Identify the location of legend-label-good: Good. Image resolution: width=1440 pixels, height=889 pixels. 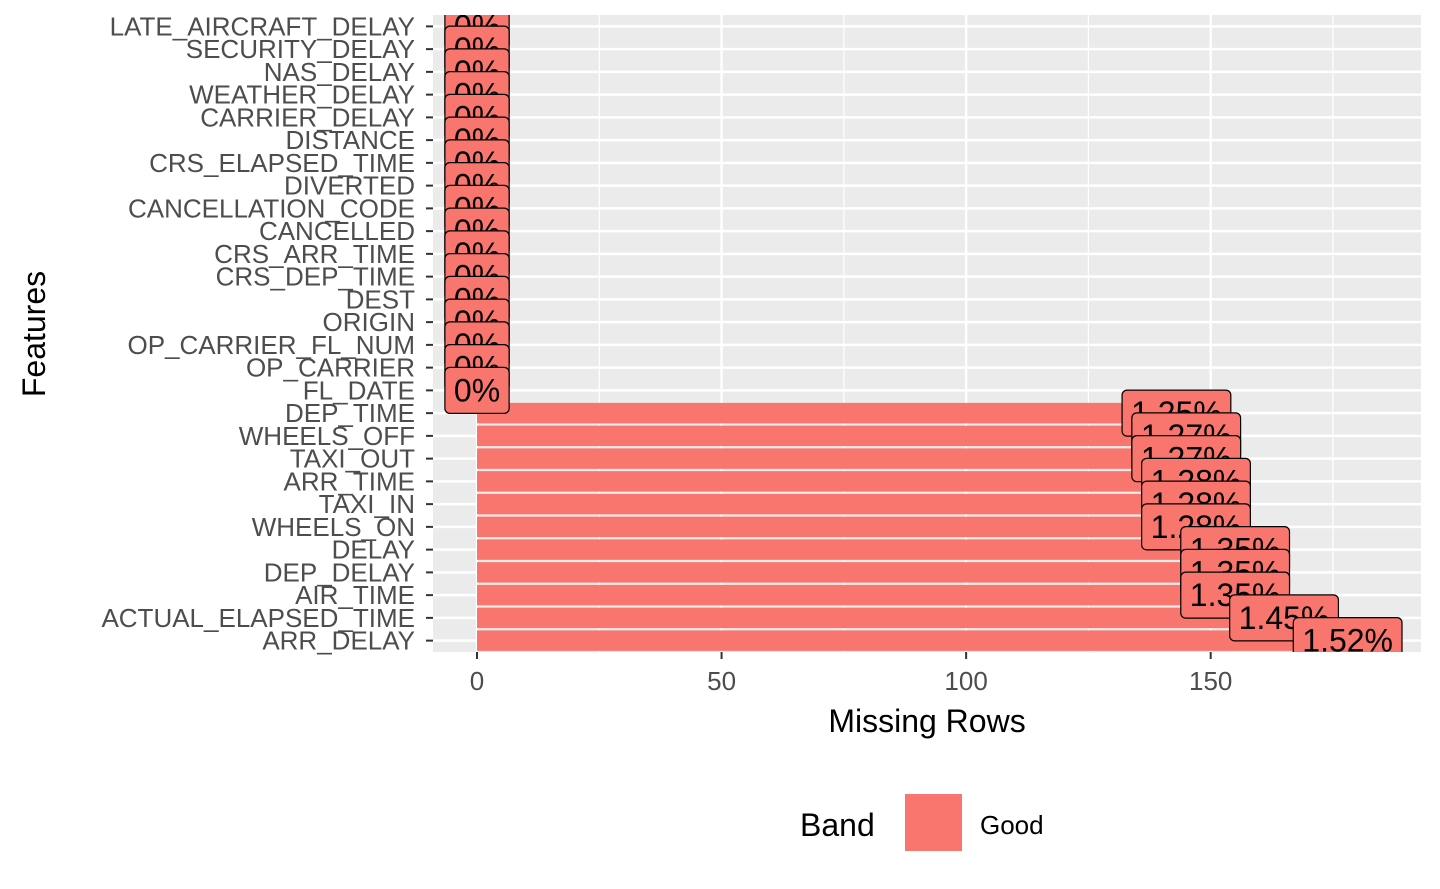
(1012, 825).